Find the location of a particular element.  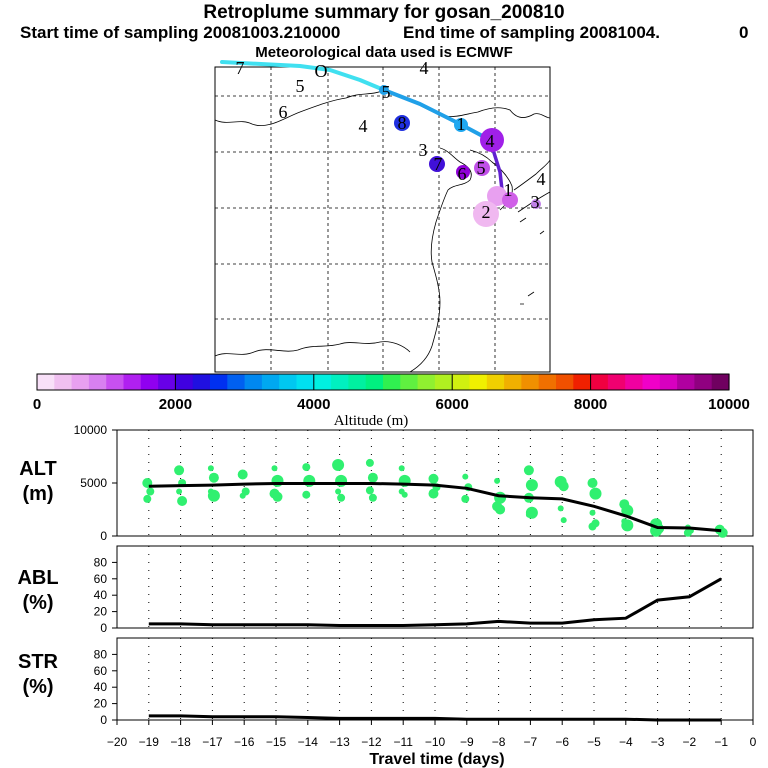

x-tick-label: −18 is located at coordinates (180, 742).